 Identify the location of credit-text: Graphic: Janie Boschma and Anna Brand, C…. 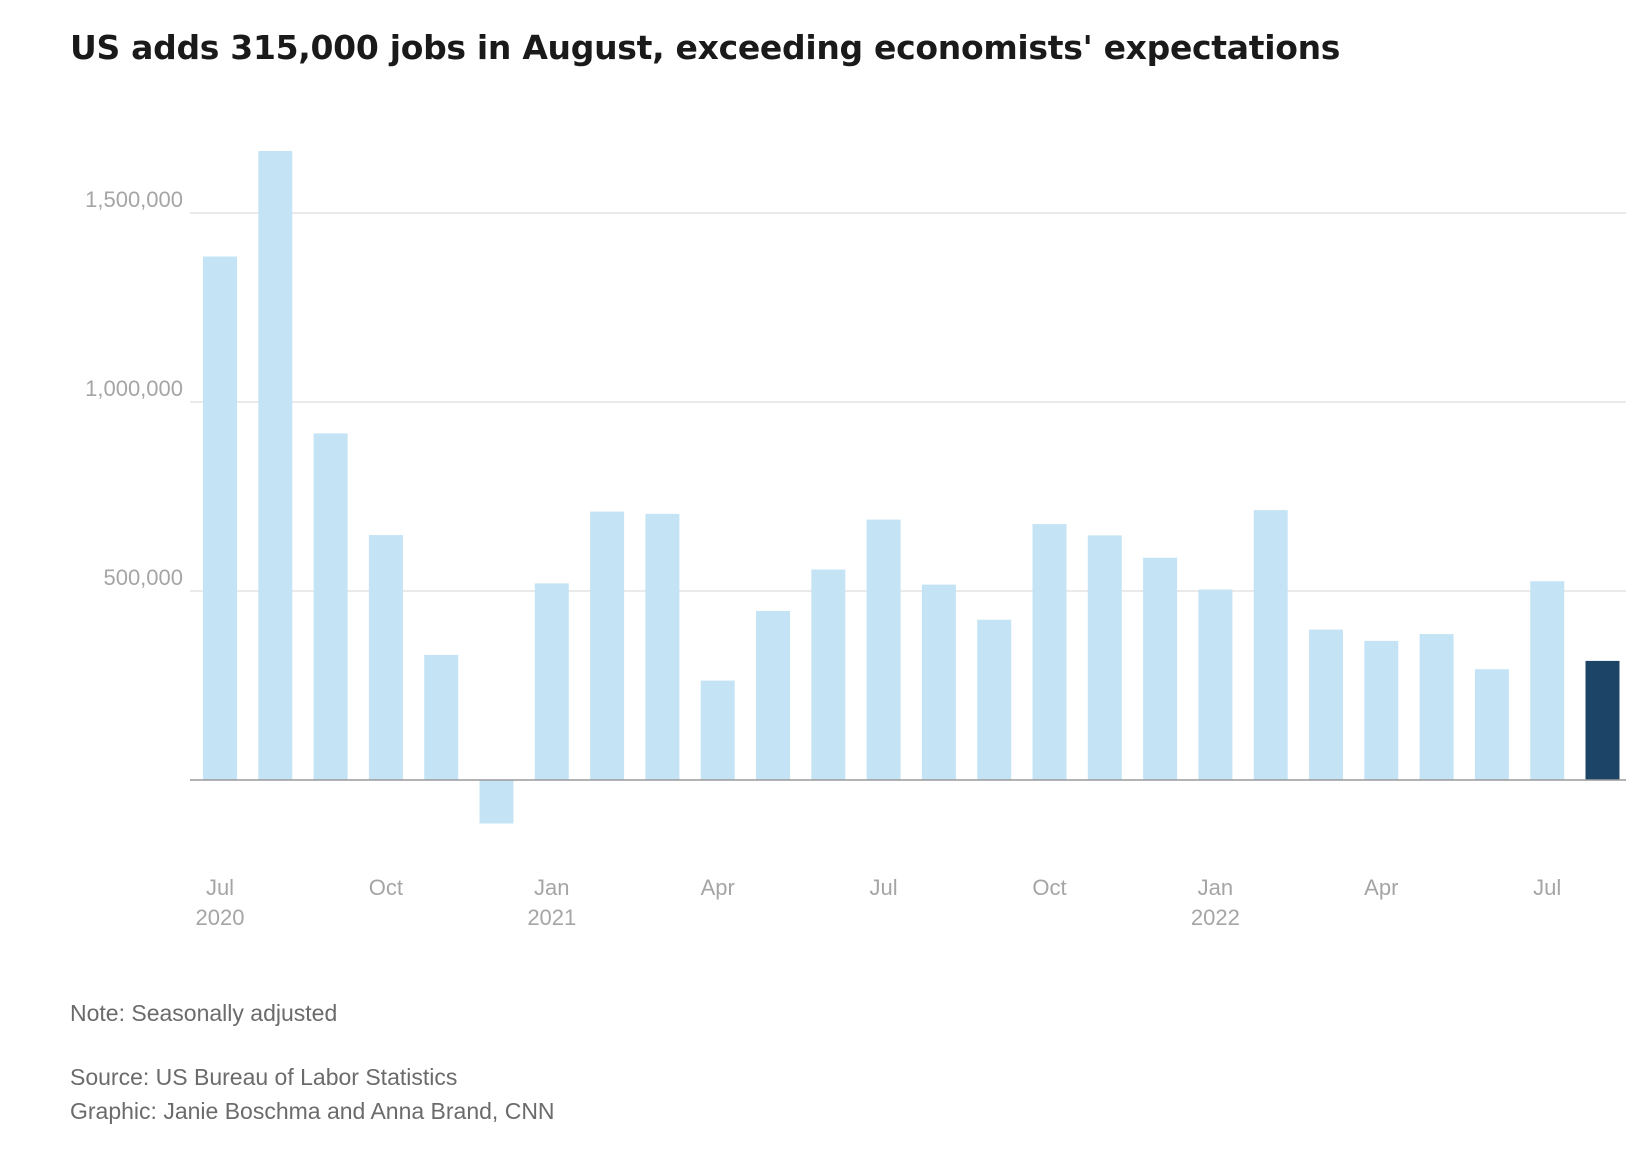
(312, 1111).